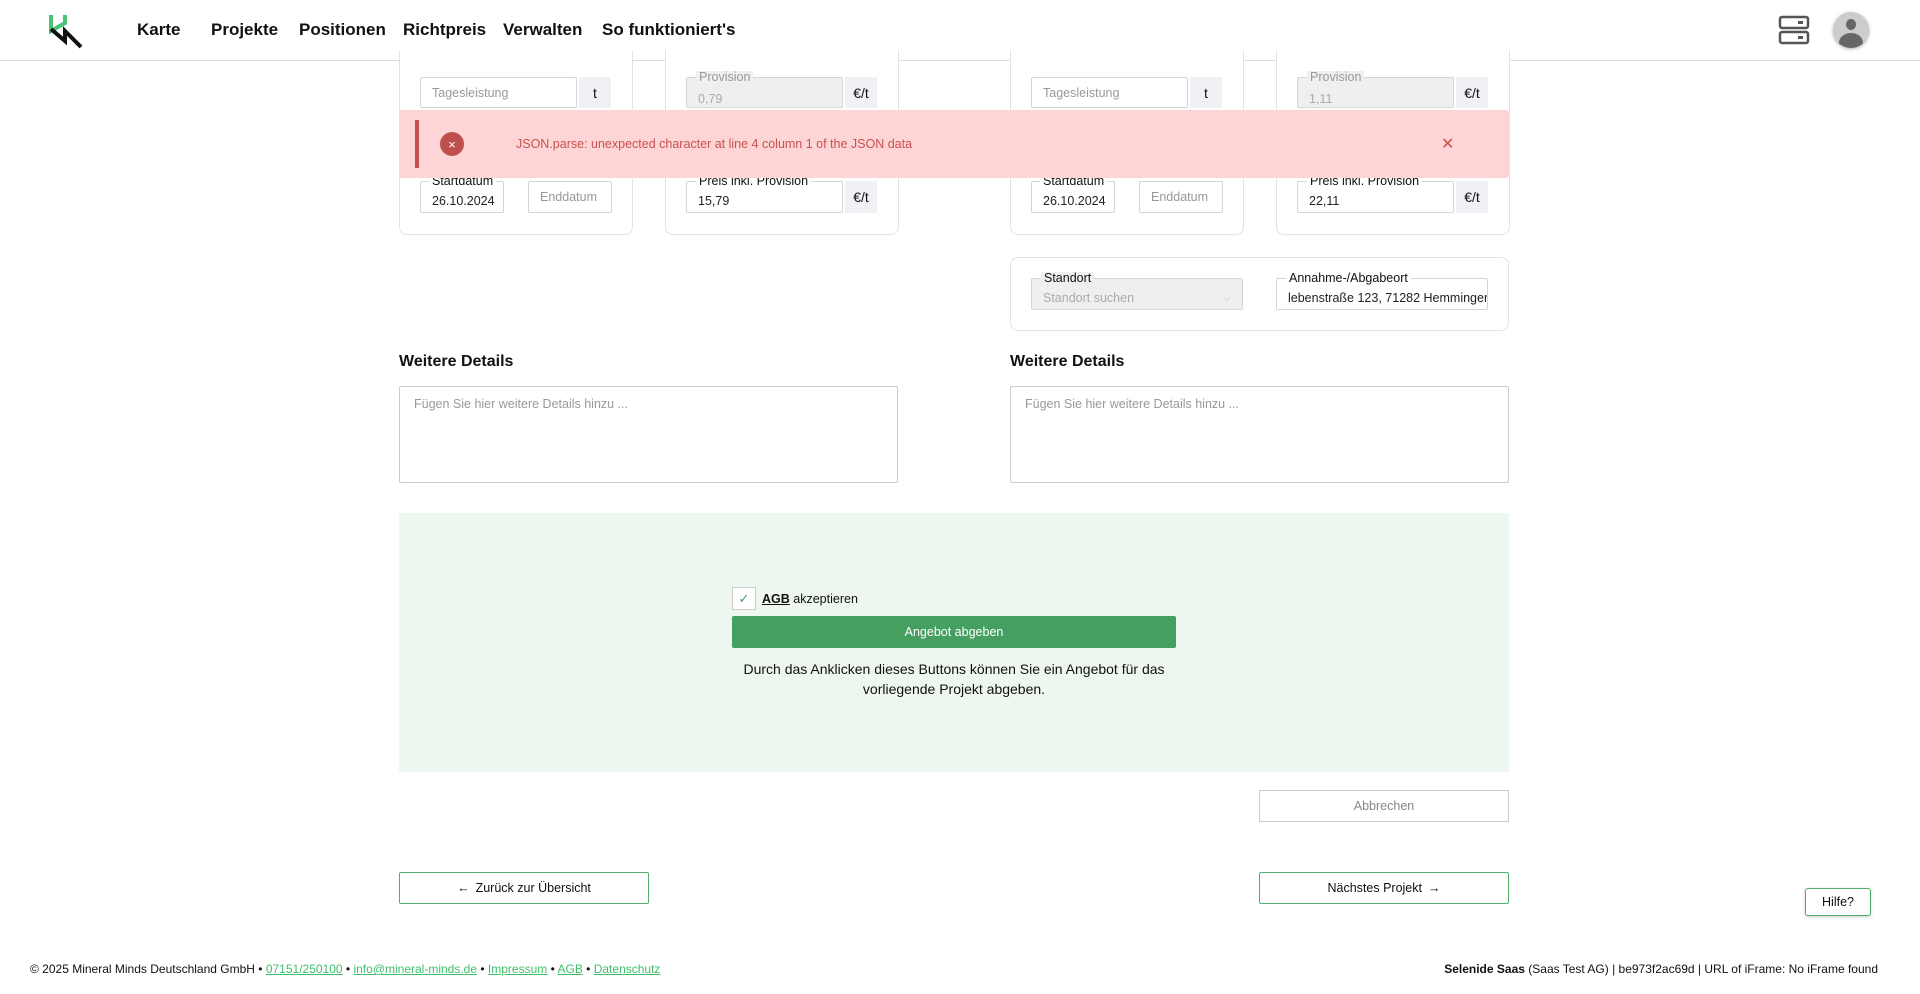  Describe the element at coordinates (1348, 278) in the screenshot. I see `annahme-label: Annahme-/Abgabeort` at that location.